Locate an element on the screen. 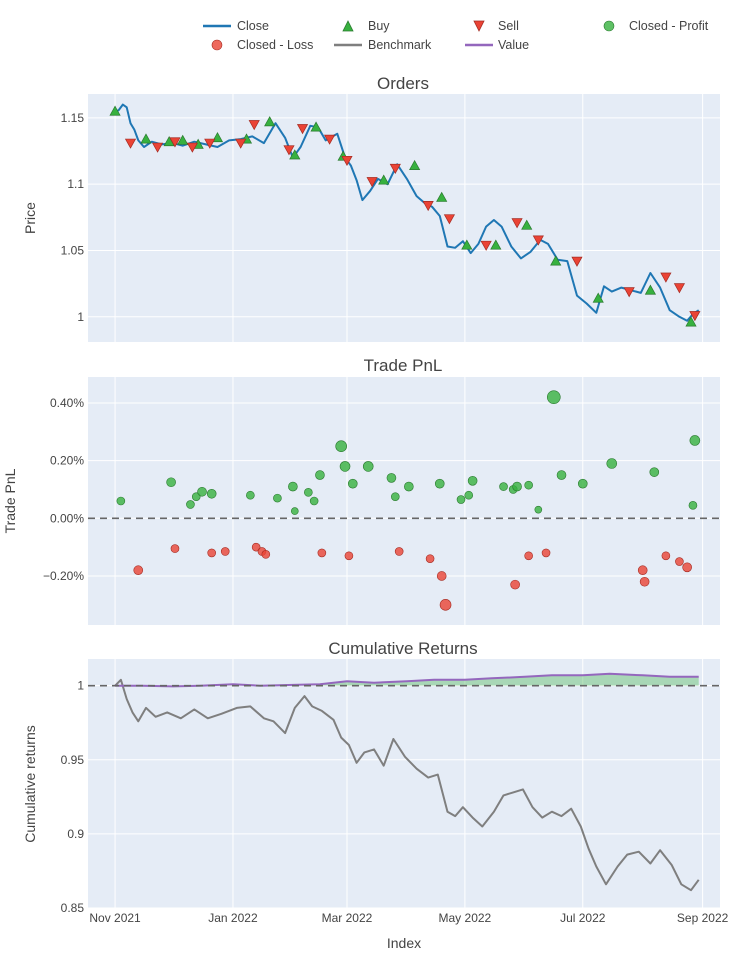  trade-pnl-y-ticks: 0.40% 0.20% 0.00% −0.20% is located at coordinates (63, 489).